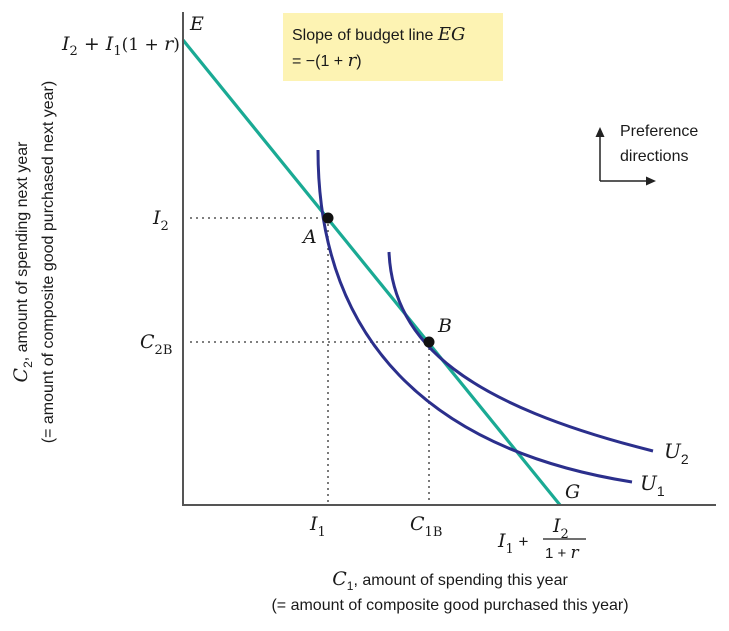  What do you see at coordinates (393, 47) in the screenshot?
I see `slope-callout-box` at bounding box center [393, 47].